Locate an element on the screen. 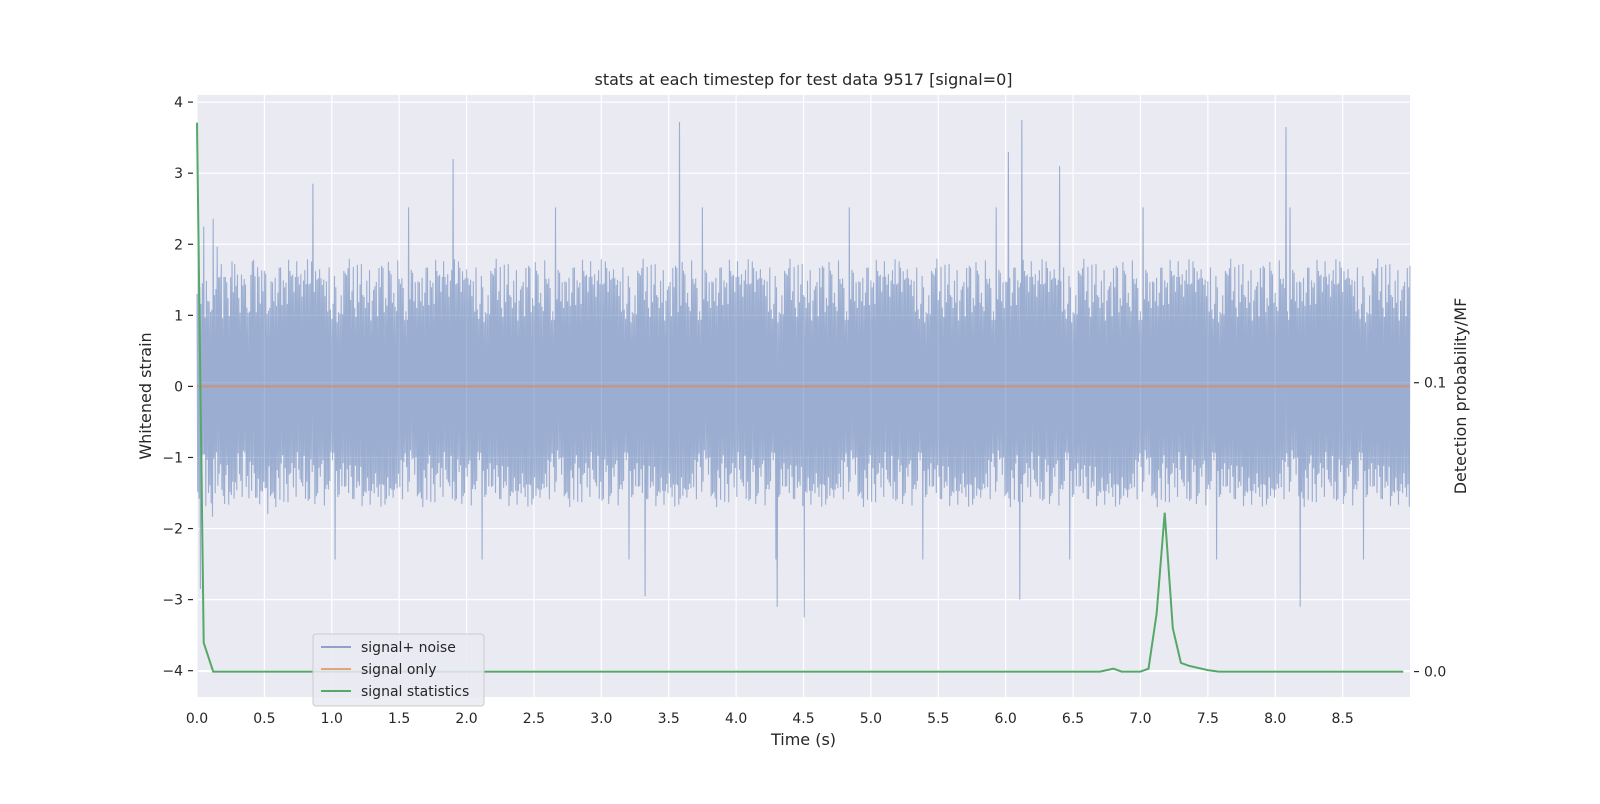 The height and width of the screenshot is (804, 1600). x-axis-label: Time (s) is located at coordinates (803, 739).